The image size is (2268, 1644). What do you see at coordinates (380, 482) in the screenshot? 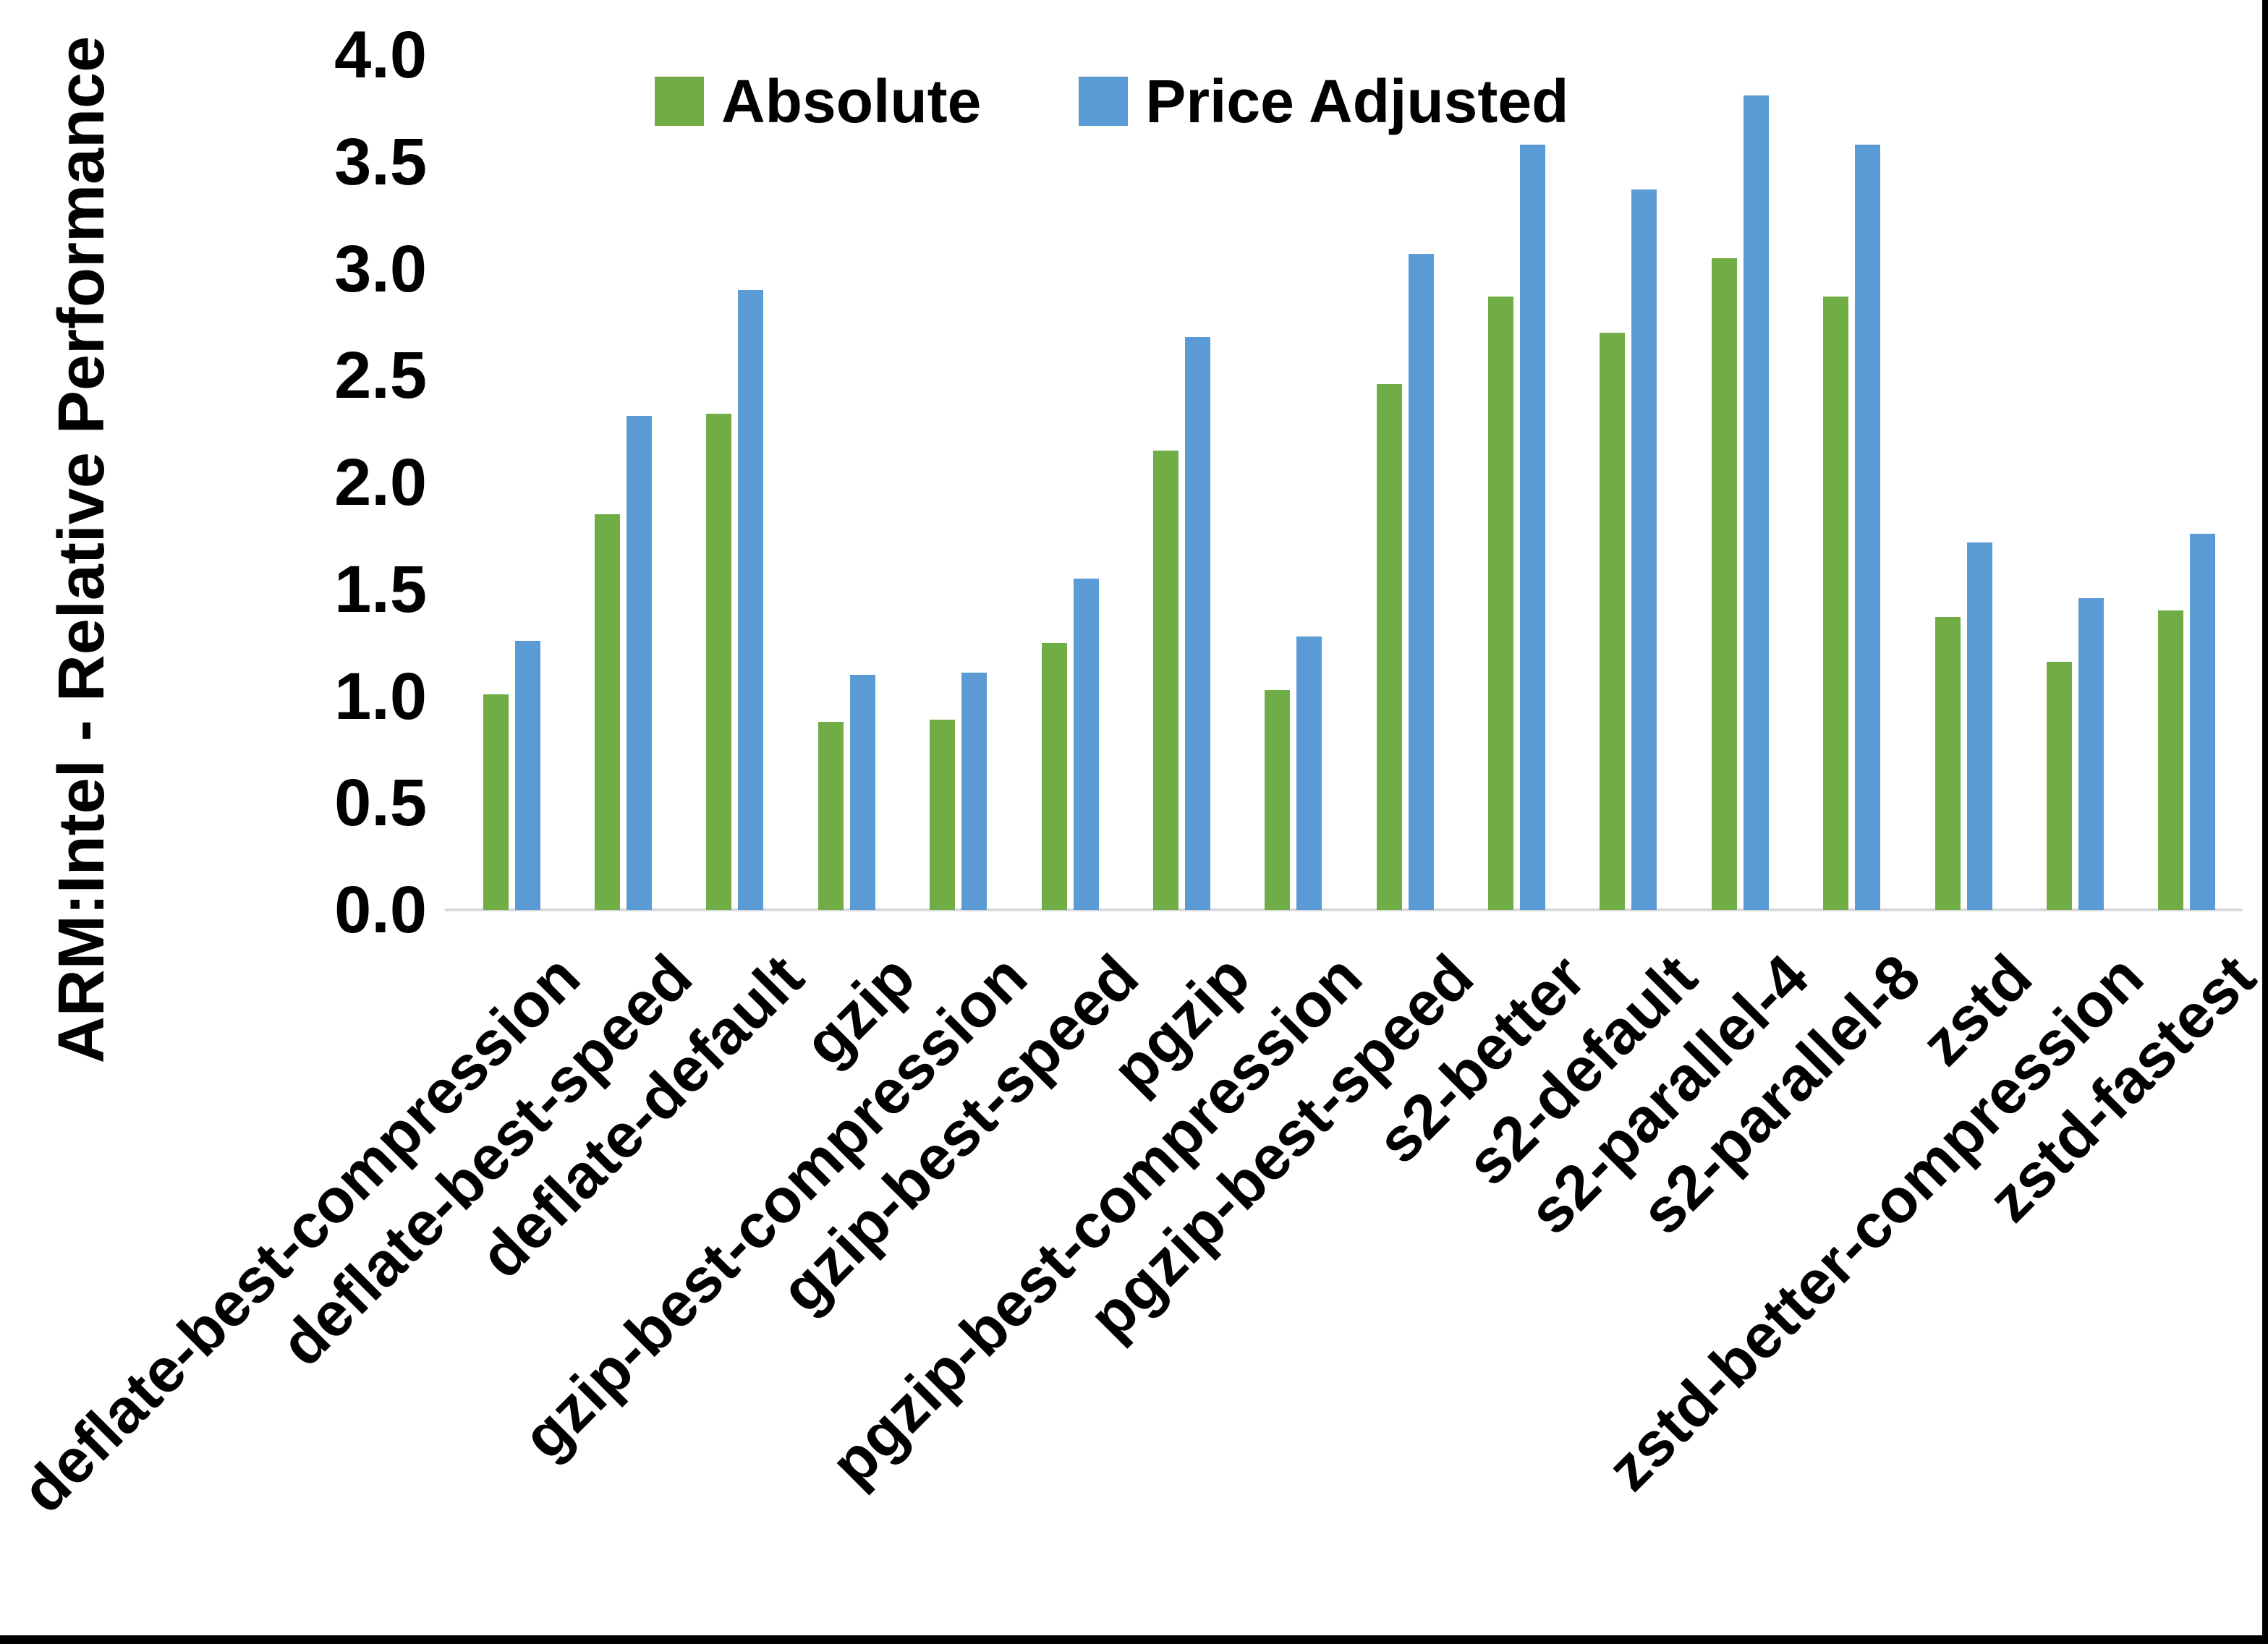
I see `y-axis-tick-2.0: 2.0` at bounding box center [380, 482].